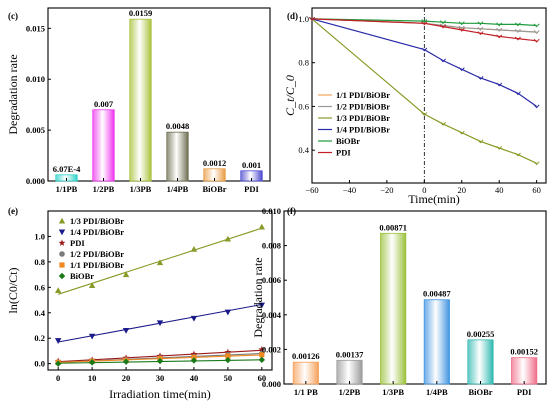 The width and height of the screenshot is (550, 408). I want to click on y-tick-label: 0.005, so click(35, 130).